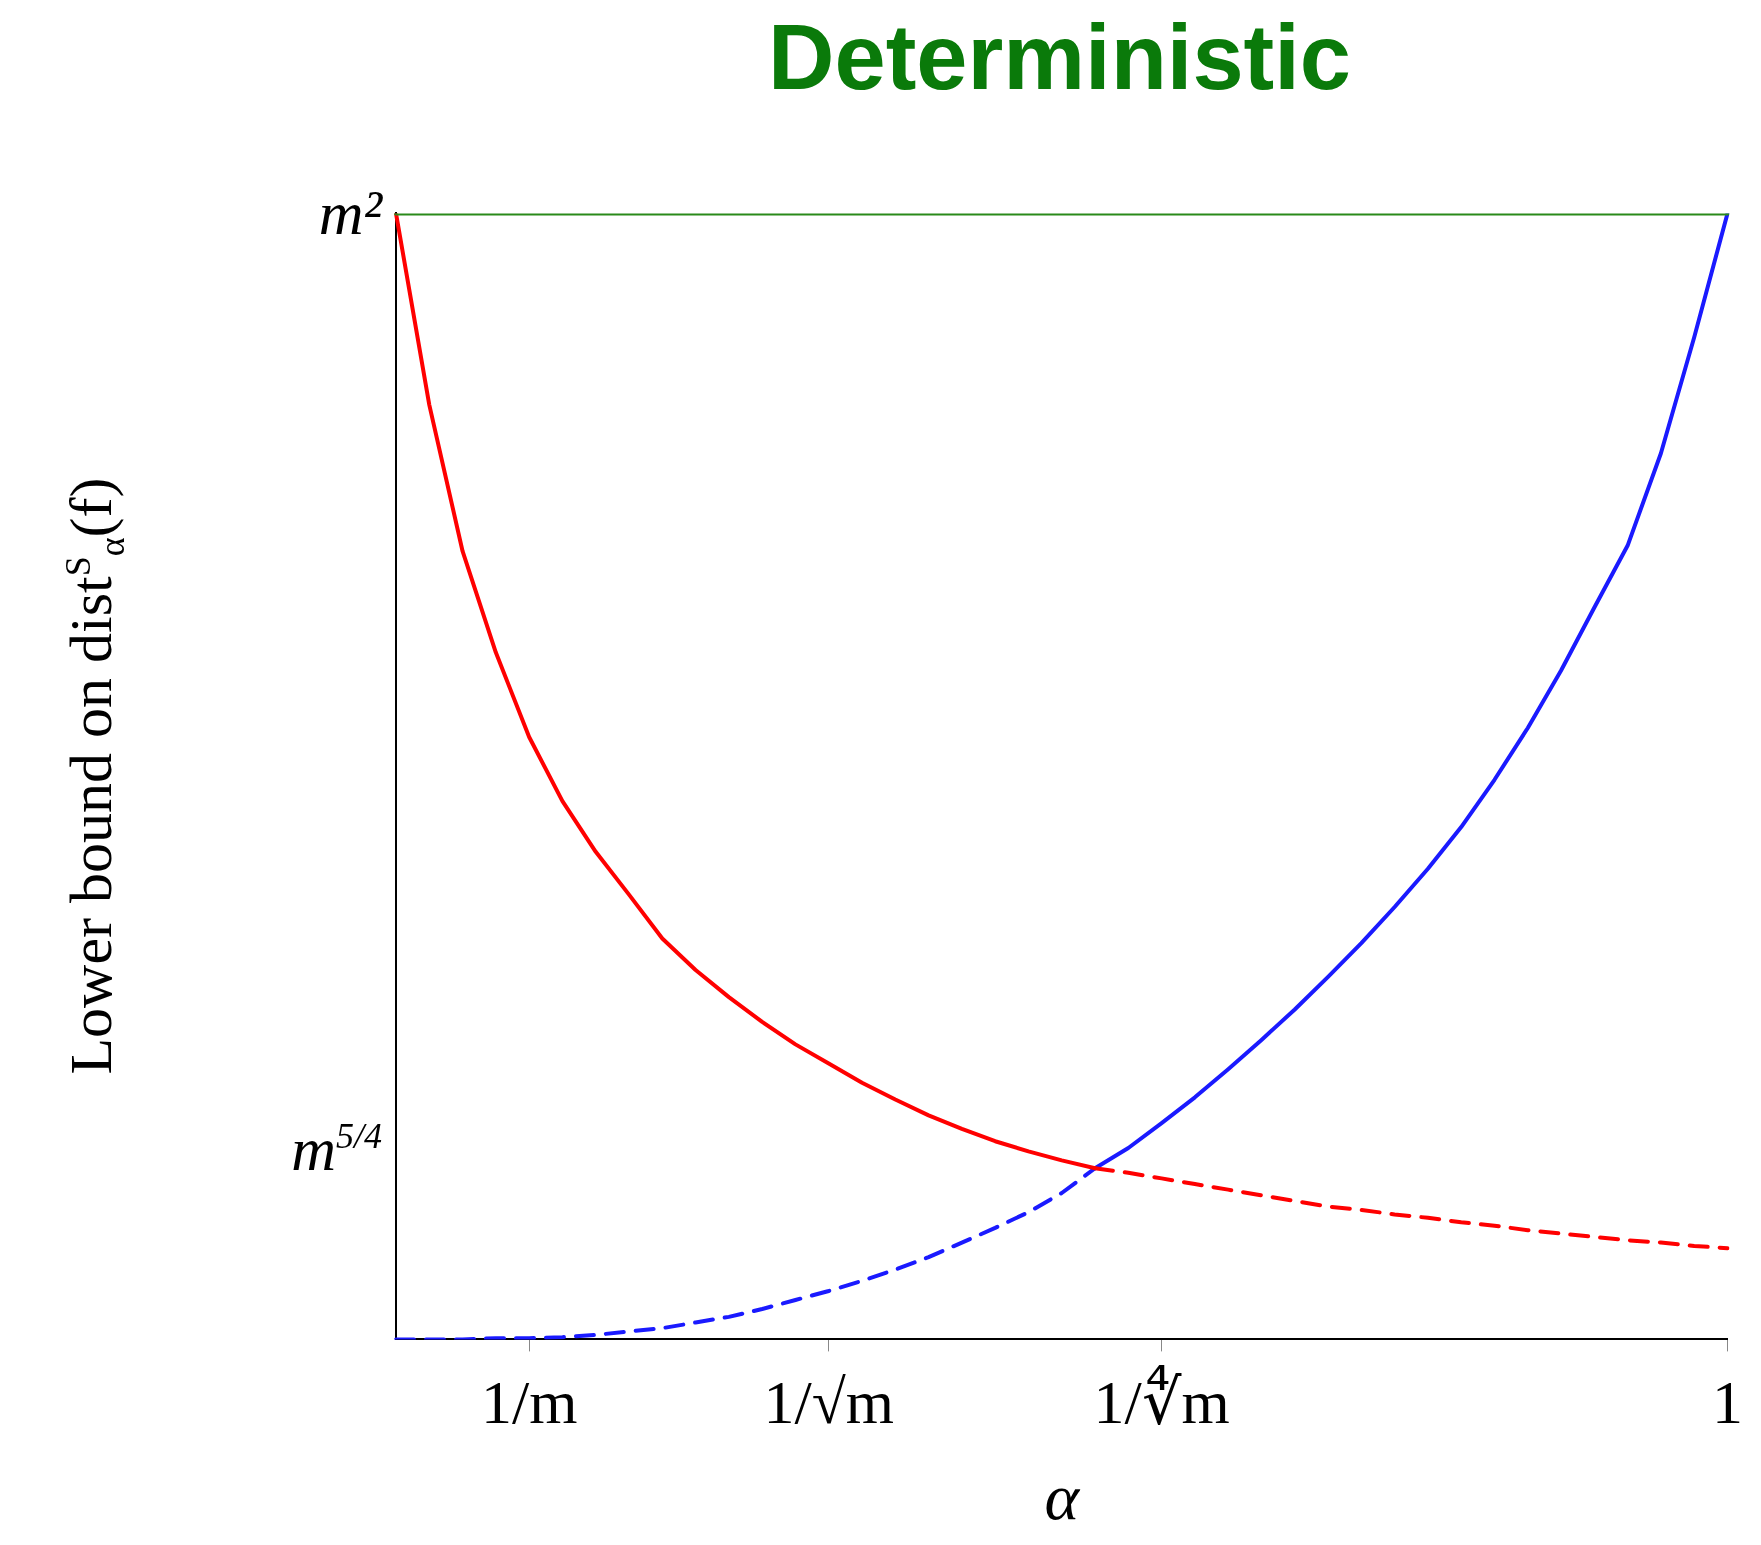  Describe the element at coordinates (350, 213) in the screenshot. I see `text: m²` at that location.